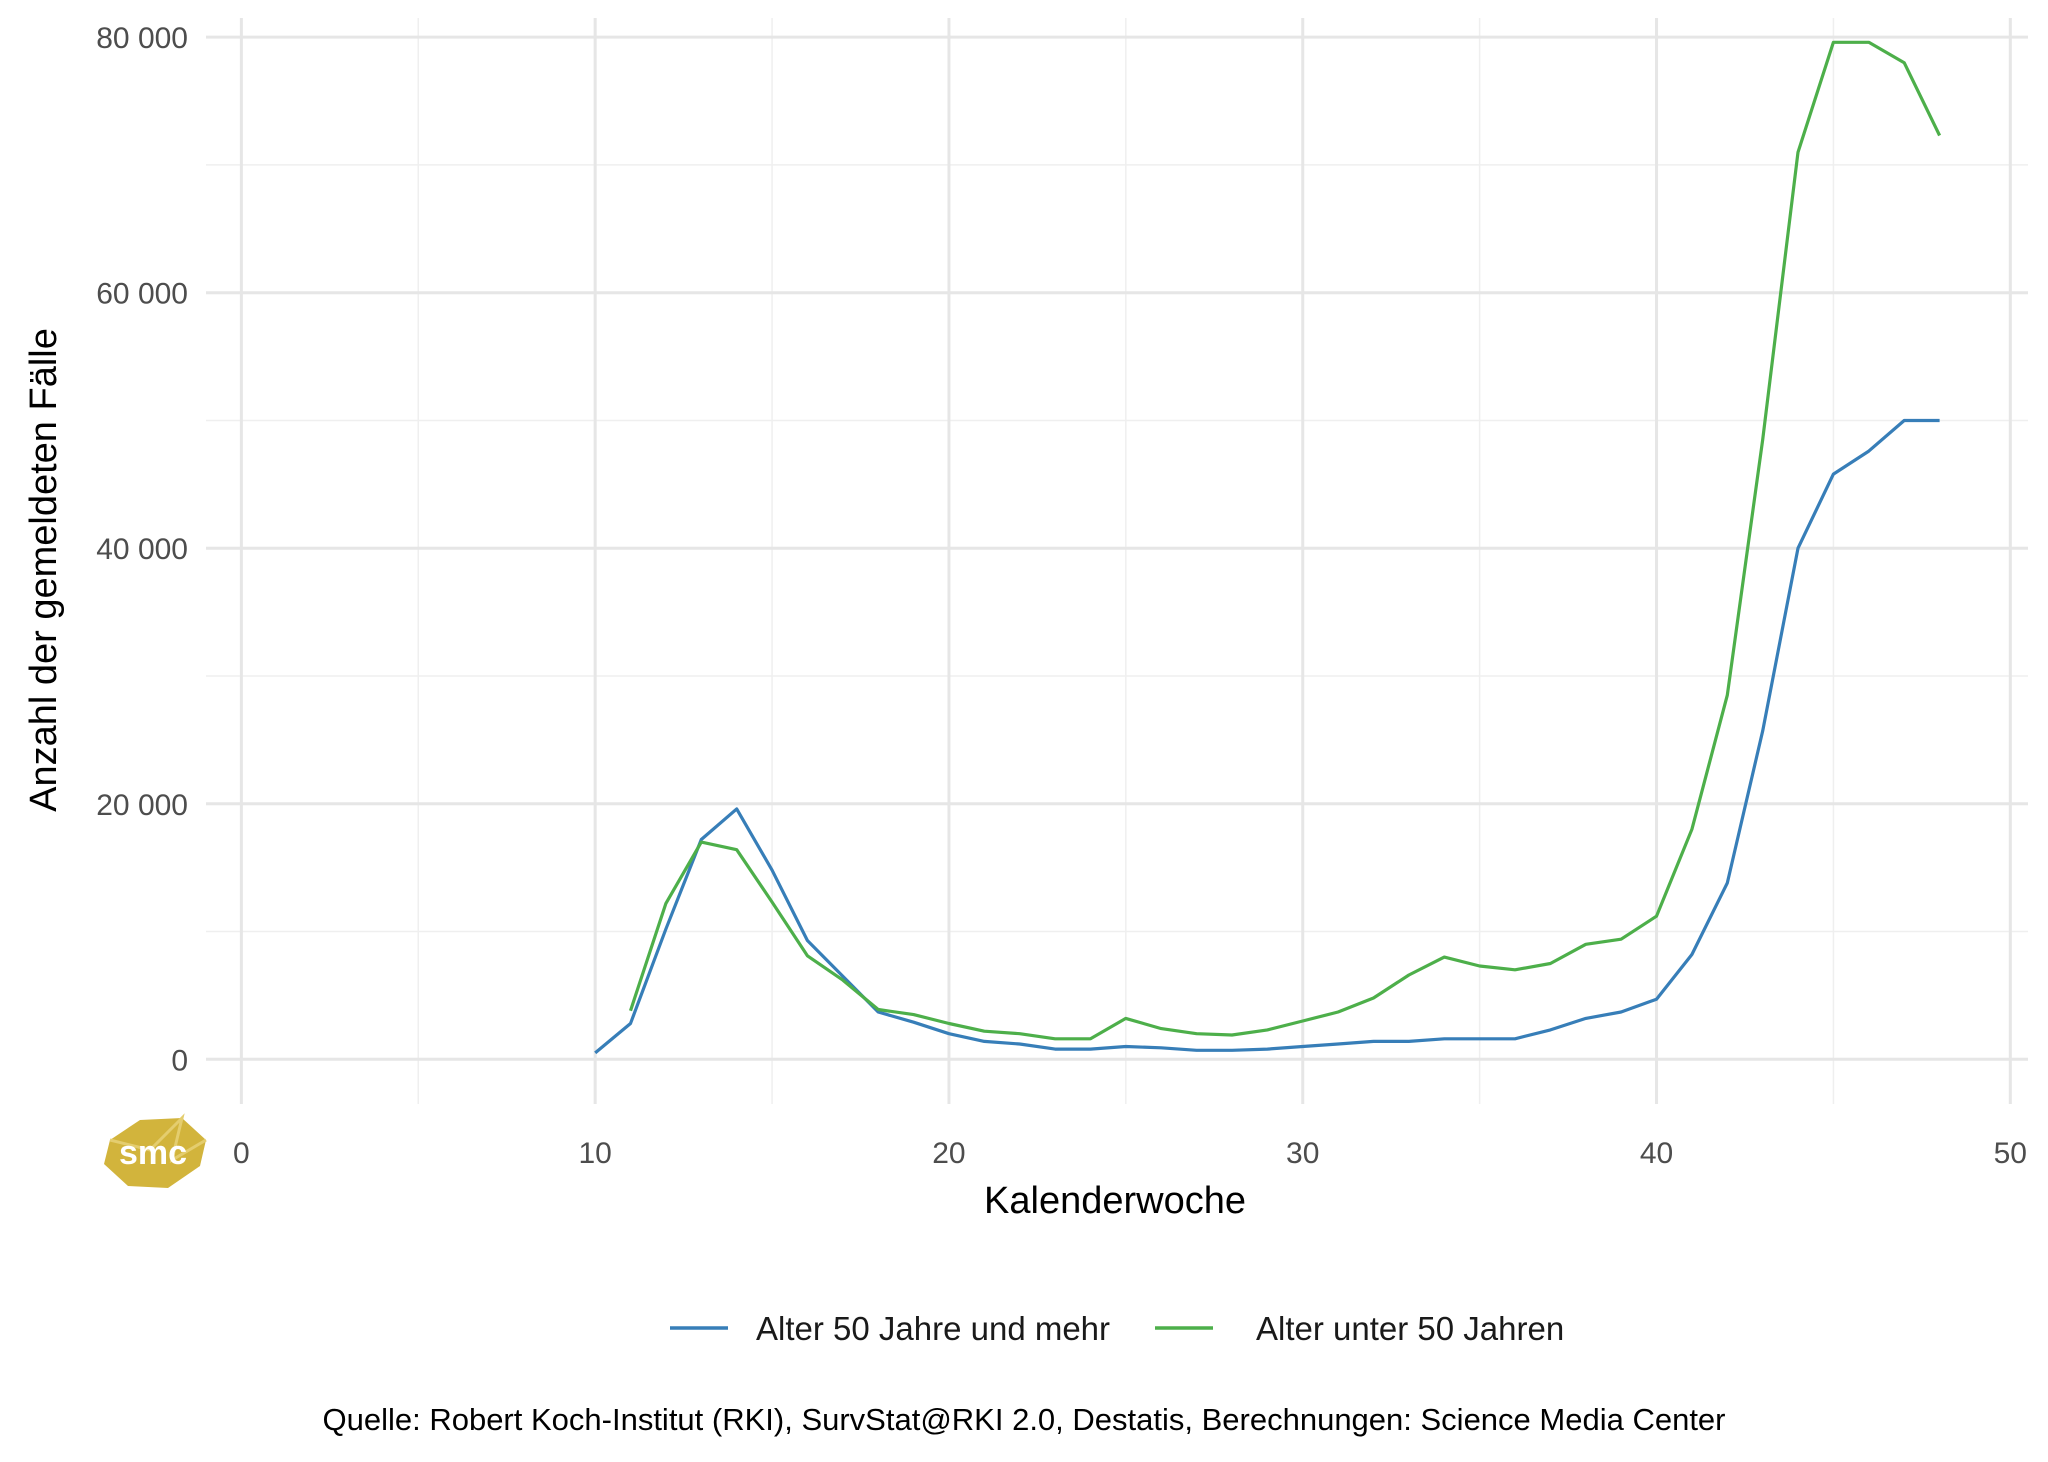  What do you see at coordinates (933, 1328) in the screenshot?
I see `legend-label-1: Alter 50 Jahre und mehr` at bounding box center [933, 1328].